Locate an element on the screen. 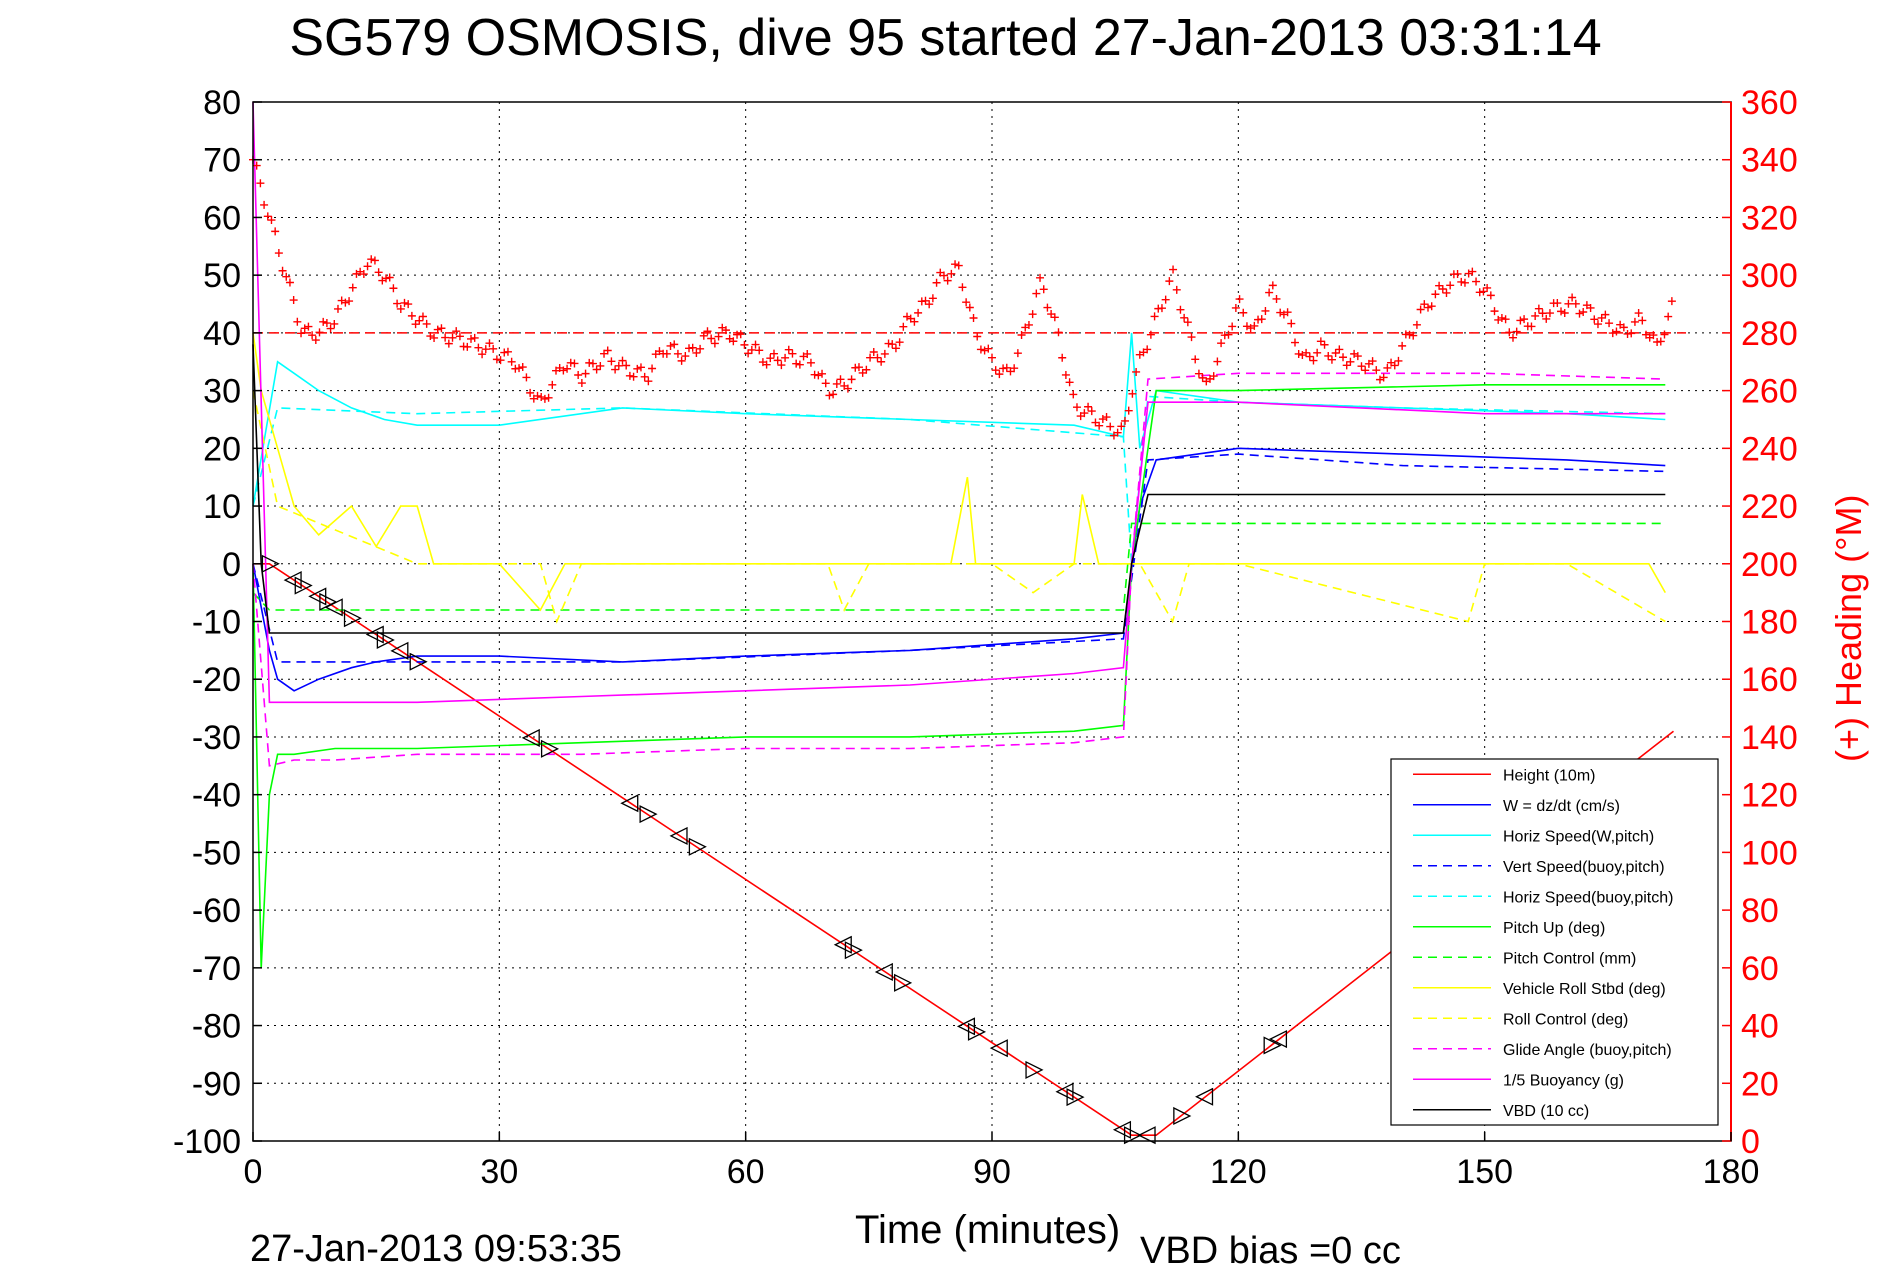  footer-timestamp: 27-Jan-2013 09:53:35 is located at coordinates (436, 1249).